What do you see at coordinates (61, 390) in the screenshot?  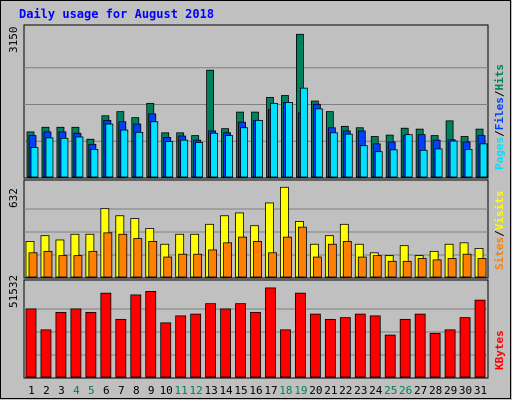 I see `x-tick-label: 3` at bounding box center [61, 390].